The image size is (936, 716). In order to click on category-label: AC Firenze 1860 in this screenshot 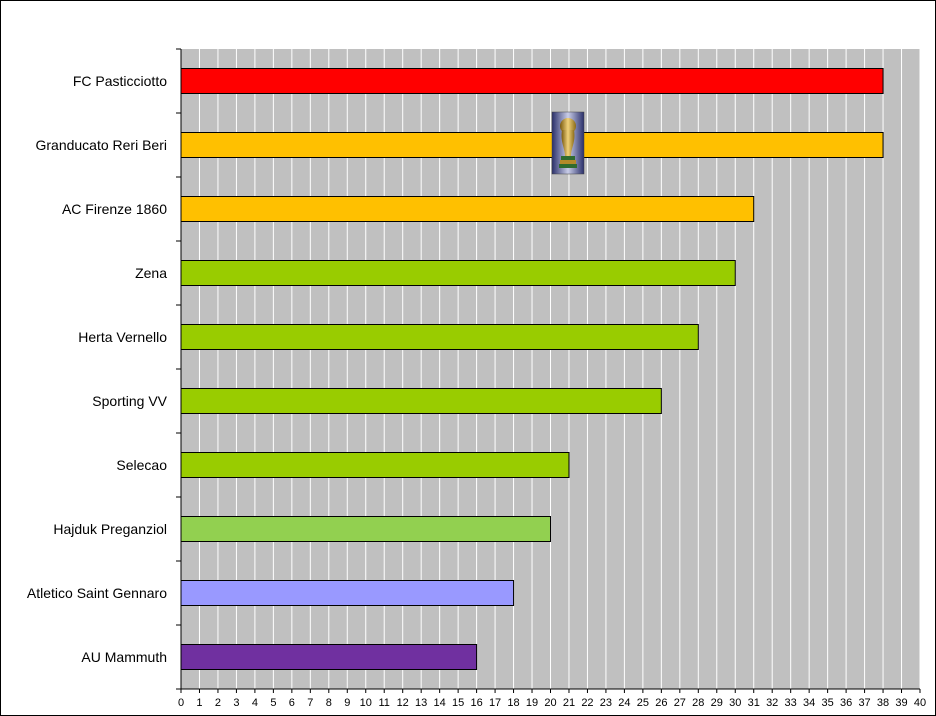, I will do `click(114, 209)`.